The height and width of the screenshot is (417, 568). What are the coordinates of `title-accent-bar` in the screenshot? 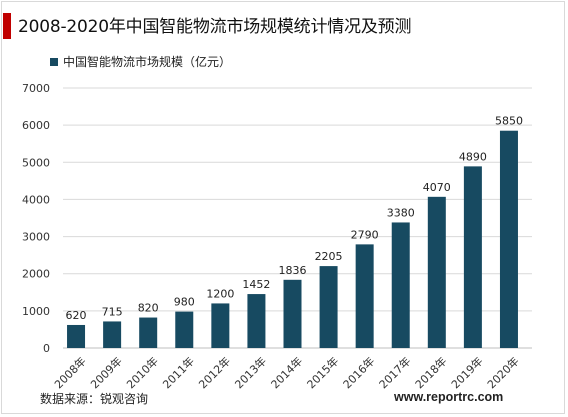 It's located at (7, 26).